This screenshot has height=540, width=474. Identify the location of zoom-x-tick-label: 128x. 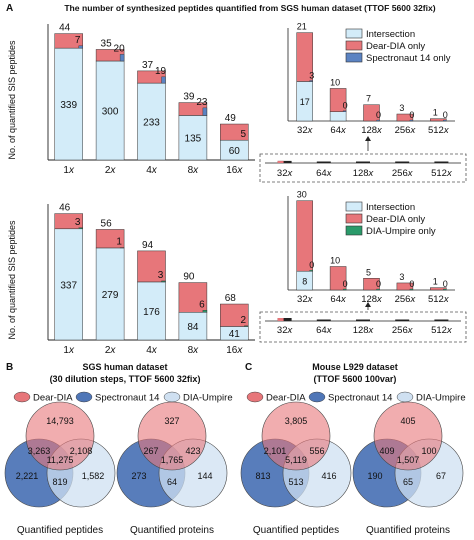
(364, 173).